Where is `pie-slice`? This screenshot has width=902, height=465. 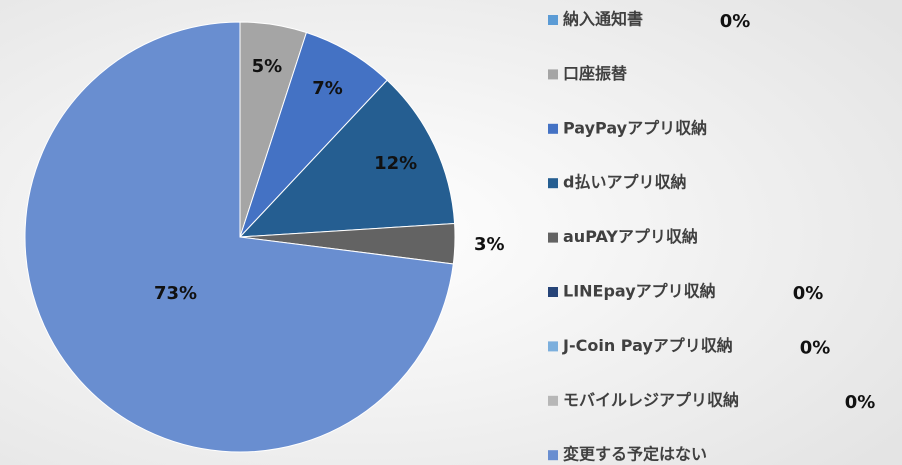
pie-slice is located at coordinates (347, 158).